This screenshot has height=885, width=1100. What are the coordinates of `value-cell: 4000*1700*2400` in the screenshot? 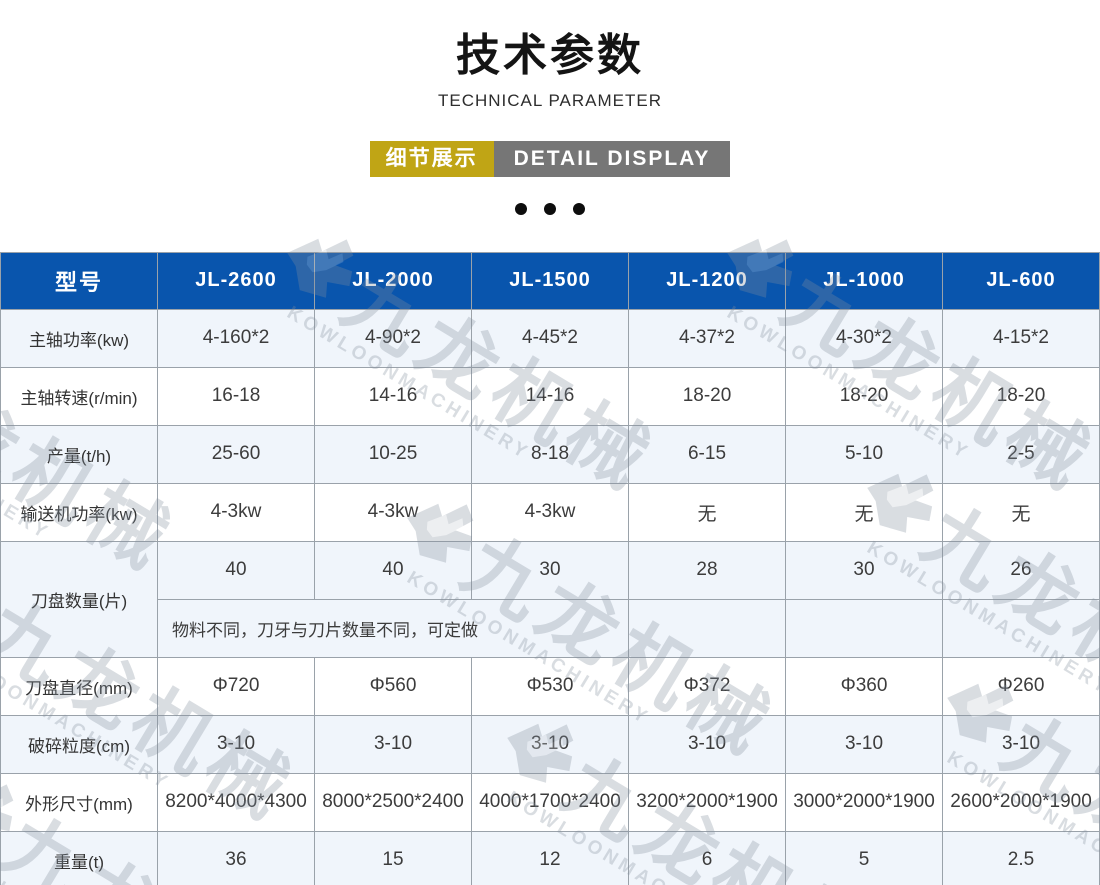 It's located at (550, 802).